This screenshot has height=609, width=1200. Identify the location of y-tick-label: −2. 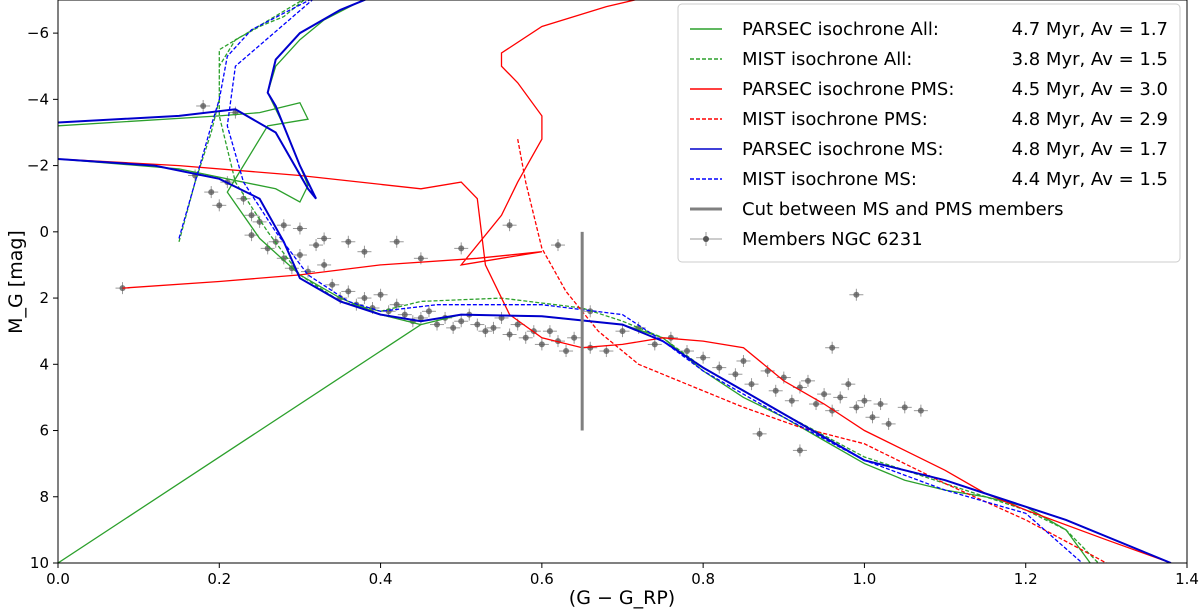
(38, 166).